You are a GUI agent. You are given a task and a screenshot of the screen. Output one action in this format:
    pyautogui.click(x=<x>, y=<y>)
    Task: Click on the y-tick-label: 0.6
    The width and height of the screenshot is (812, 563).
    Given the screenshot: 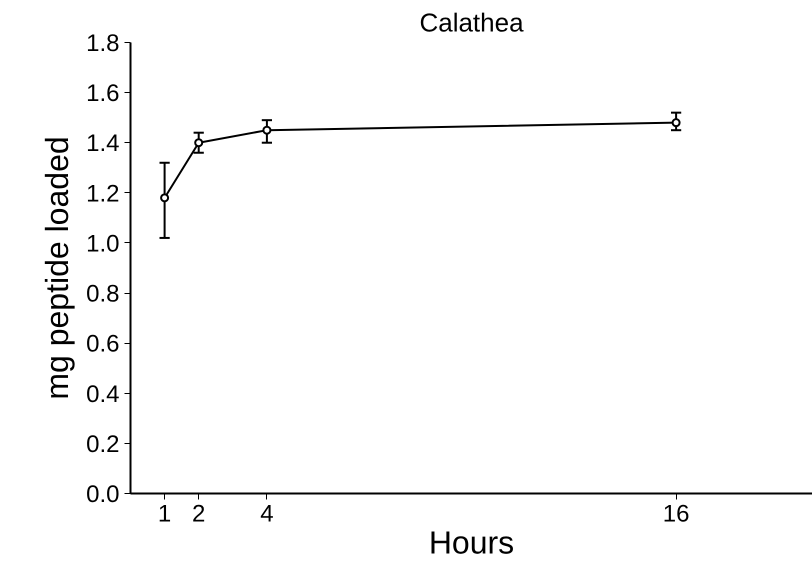 What is the action you would take?
    pyautogui.click(x=103, y=344)
    